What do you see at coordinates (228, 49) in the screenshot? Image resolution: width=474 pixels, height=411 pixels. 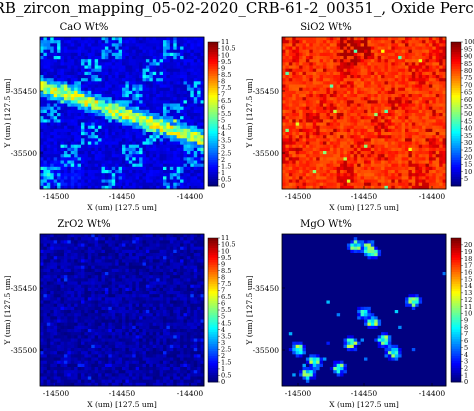 I see `colorbar-tick-label: 10.5` at bounding box center [228, 49].